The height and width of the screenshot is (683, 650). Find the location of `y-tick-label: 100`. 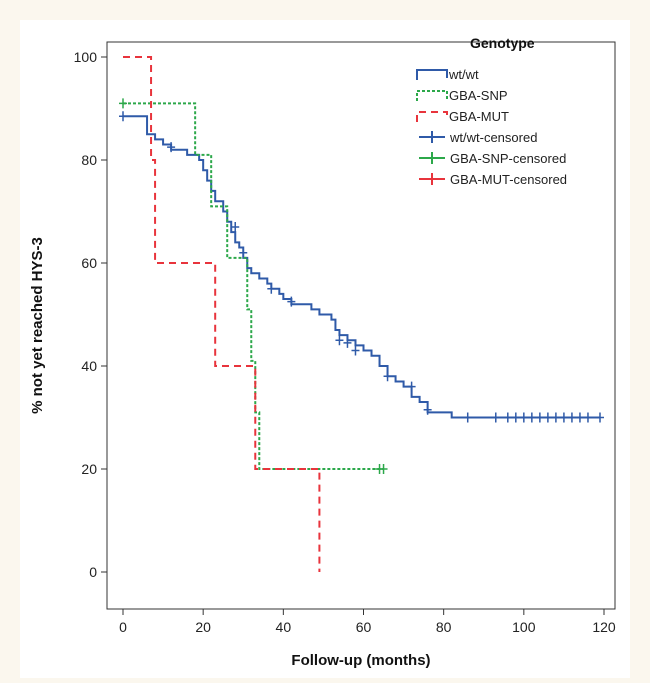

y-tick-label: 100 is located at coordinates (86, 57).